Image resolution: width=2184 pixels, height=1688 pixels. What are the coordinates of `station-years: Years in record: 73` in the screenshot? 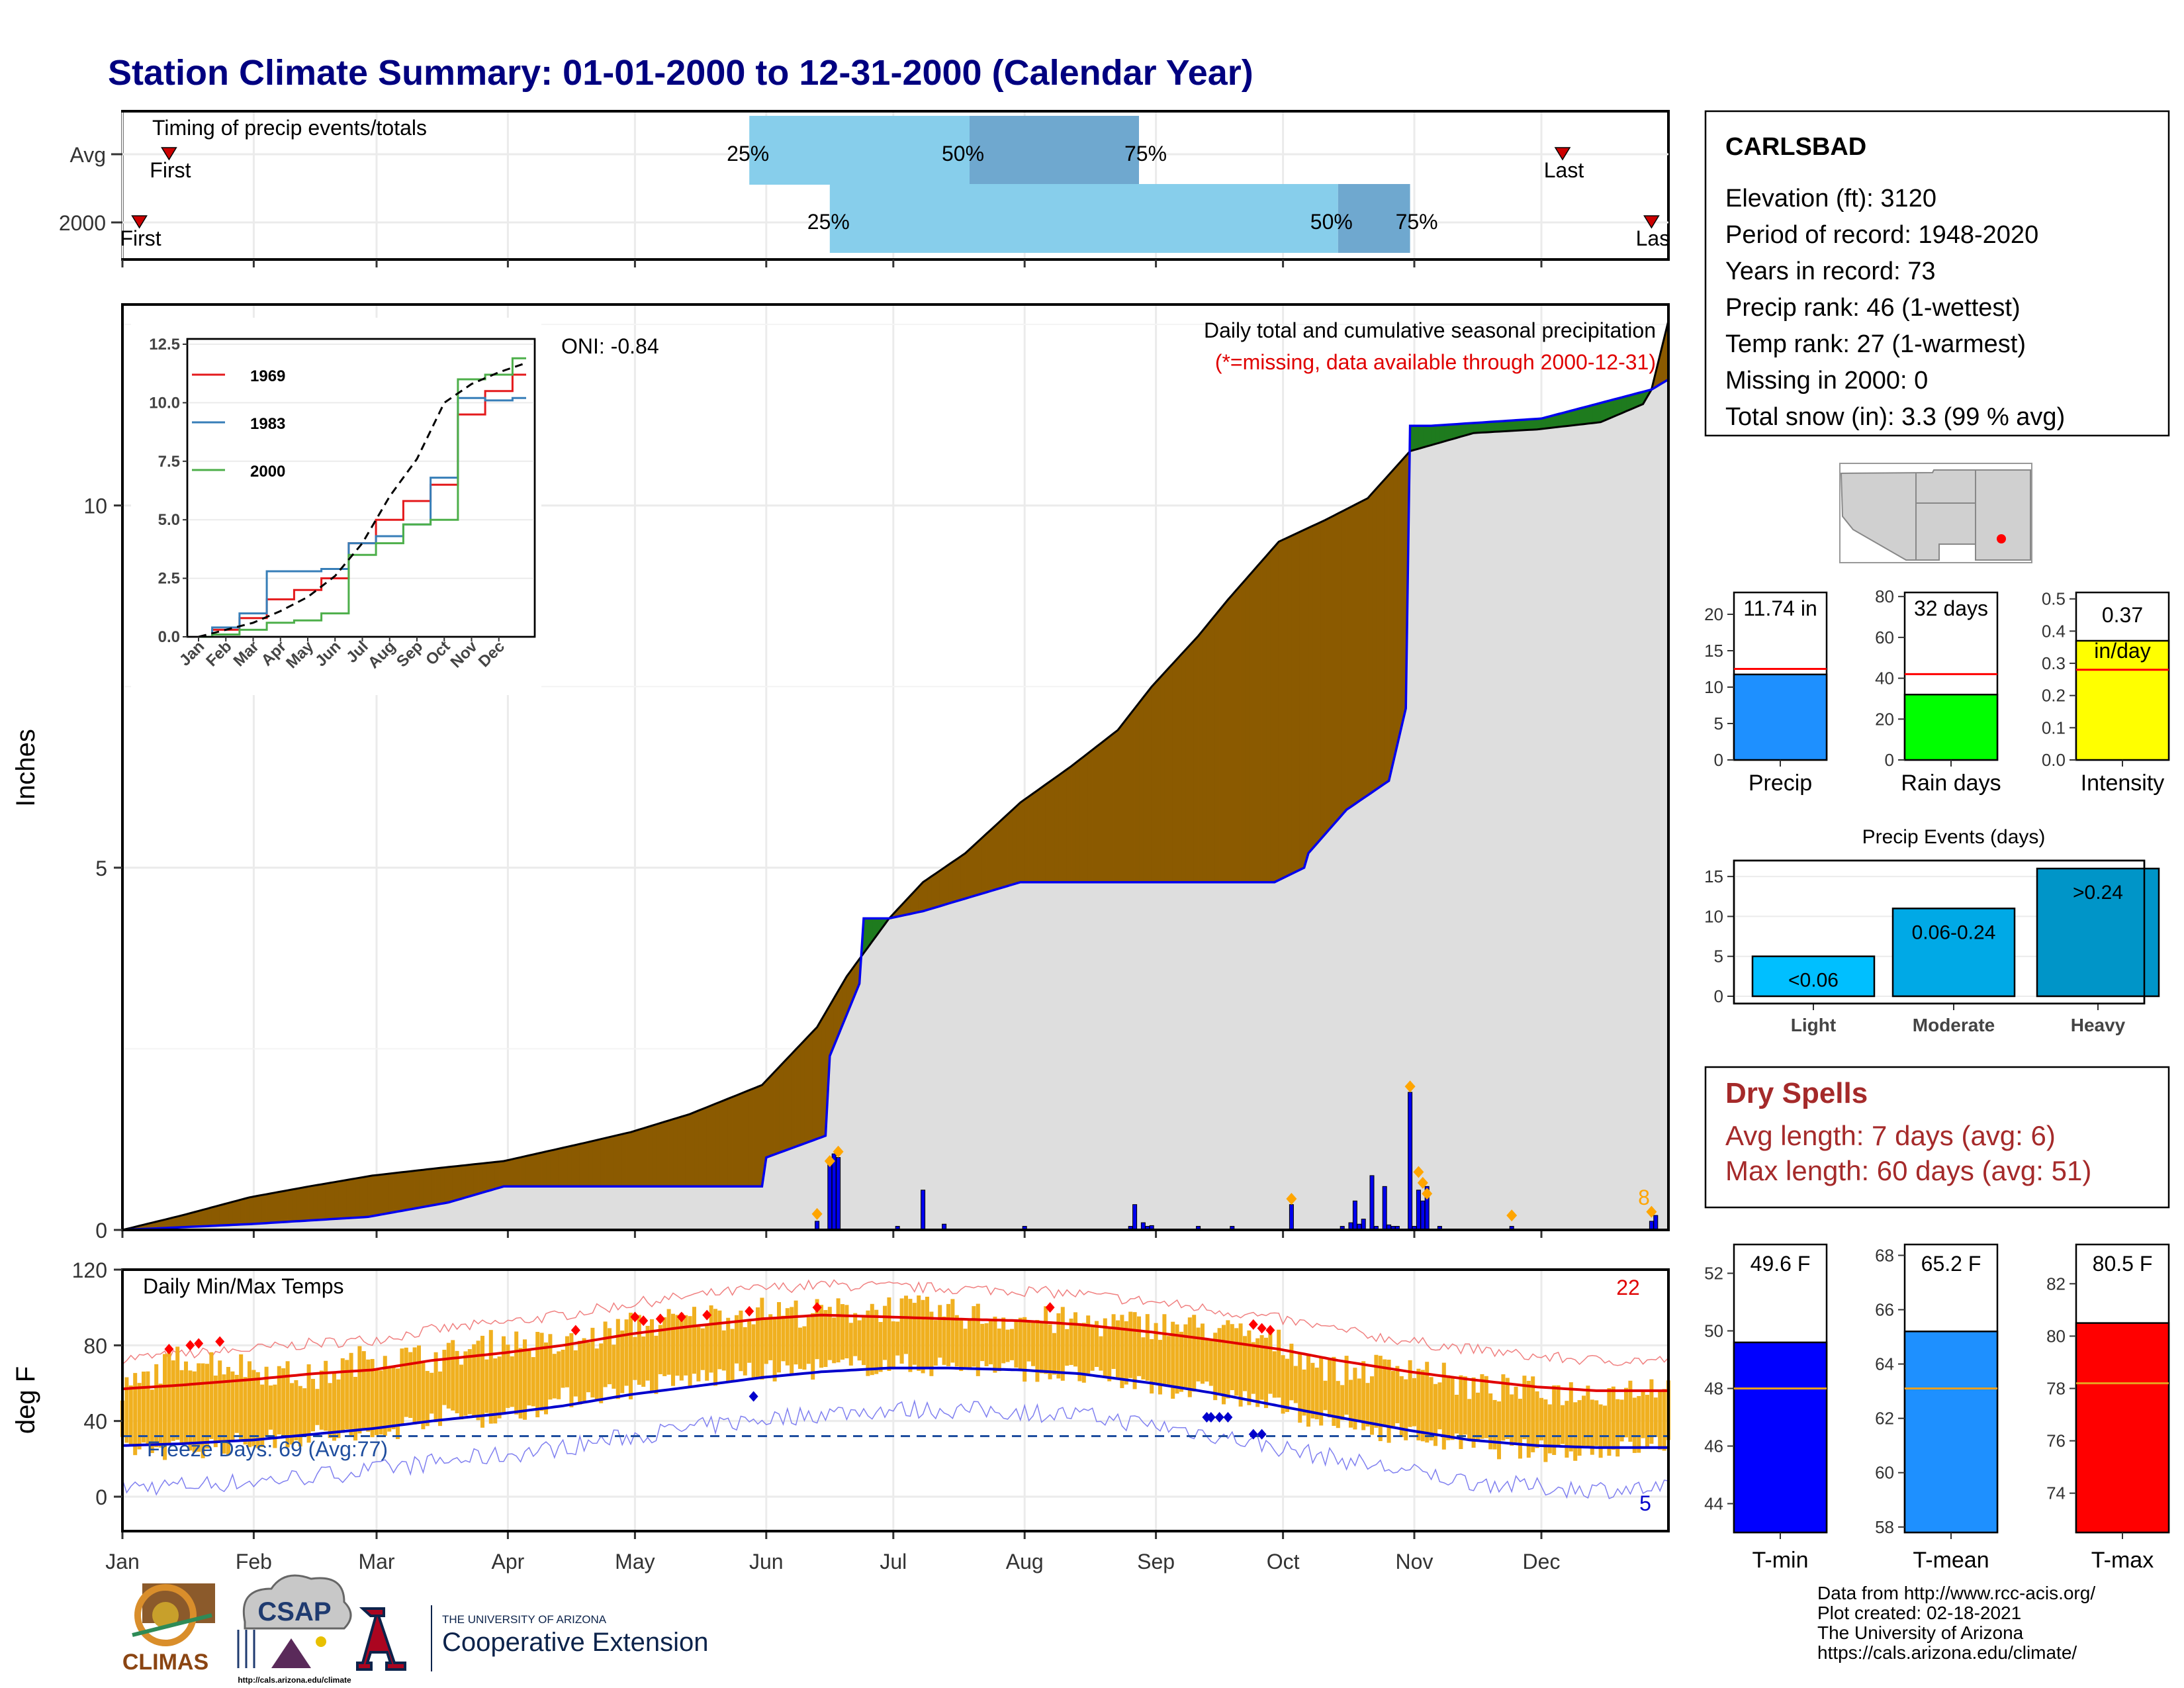 It's located at (1831, 271).